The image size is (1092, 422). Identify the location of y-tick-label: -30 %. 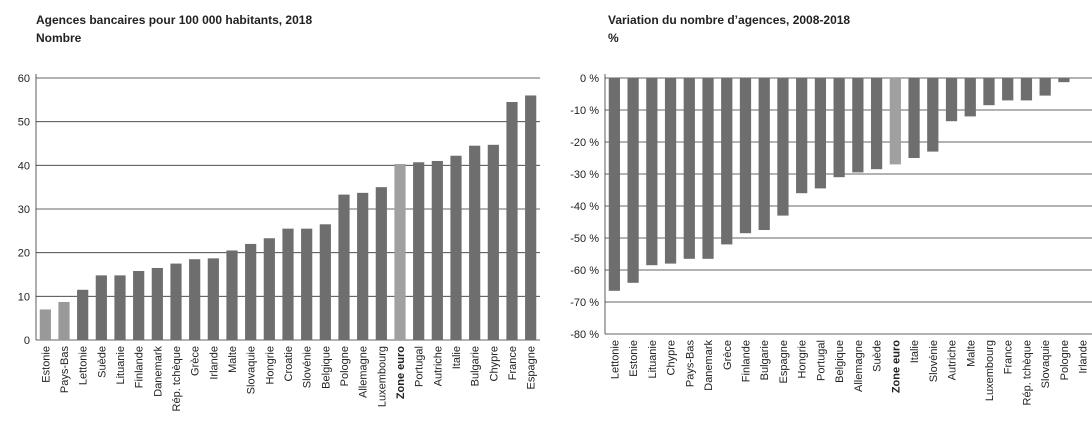
(584, 175).